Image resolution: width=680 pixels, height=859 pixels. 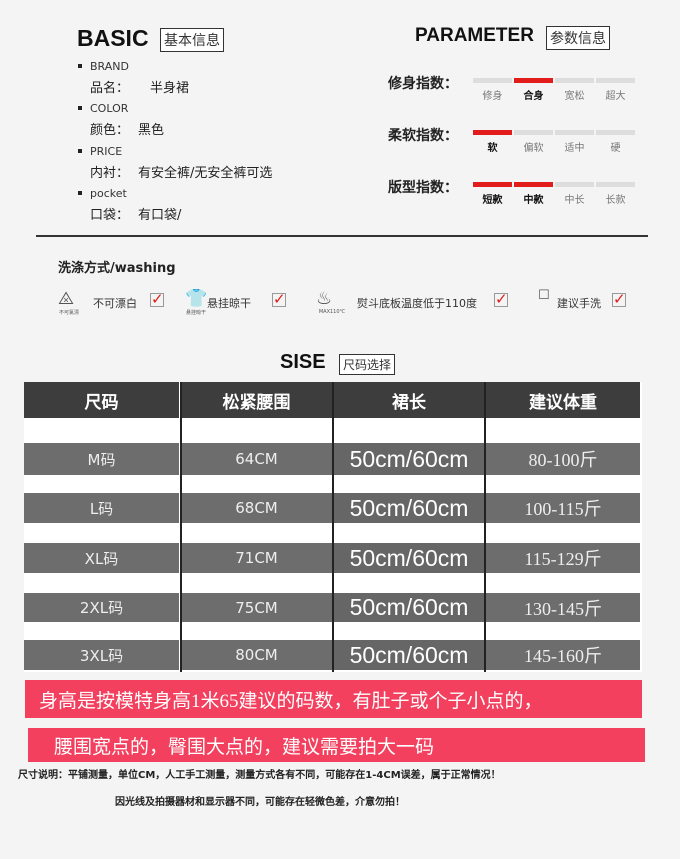 I want to click on table-cell: 115-129斤, so click(x=563, y=558).